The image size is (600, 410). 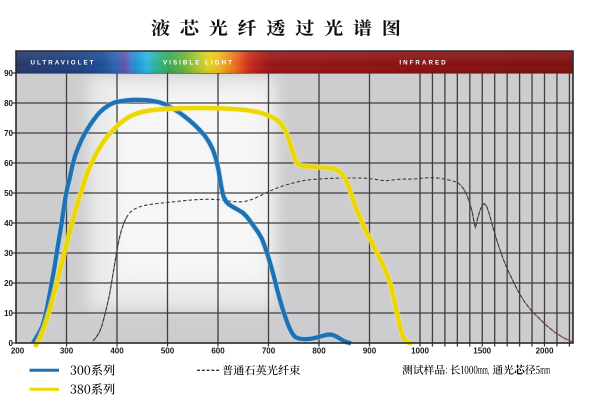 What do you see at coordinates (8, 253) in the screenshot?
I see `svg-text: 30` at bounding box center [8, 253].